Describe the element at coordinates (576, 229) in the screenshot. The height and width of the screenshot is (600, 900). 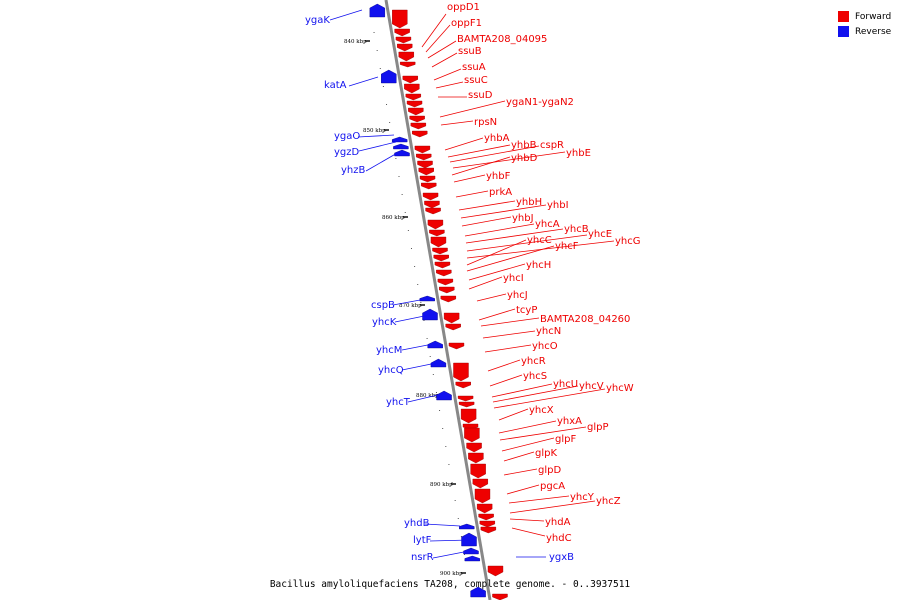
I see `gene-label-yhcb: yhcB` at that location.